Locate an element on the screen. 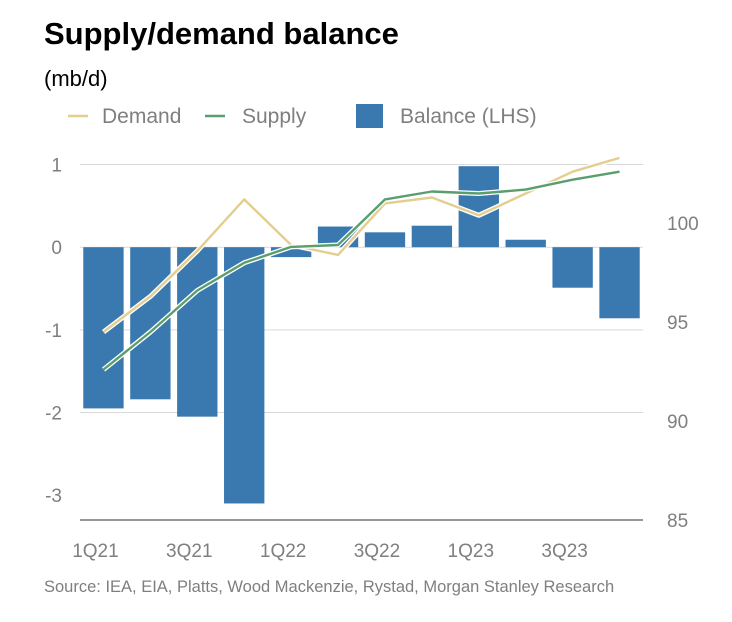  x-axis-tick-label: 3Q23 is located at coordinates (564, 551).